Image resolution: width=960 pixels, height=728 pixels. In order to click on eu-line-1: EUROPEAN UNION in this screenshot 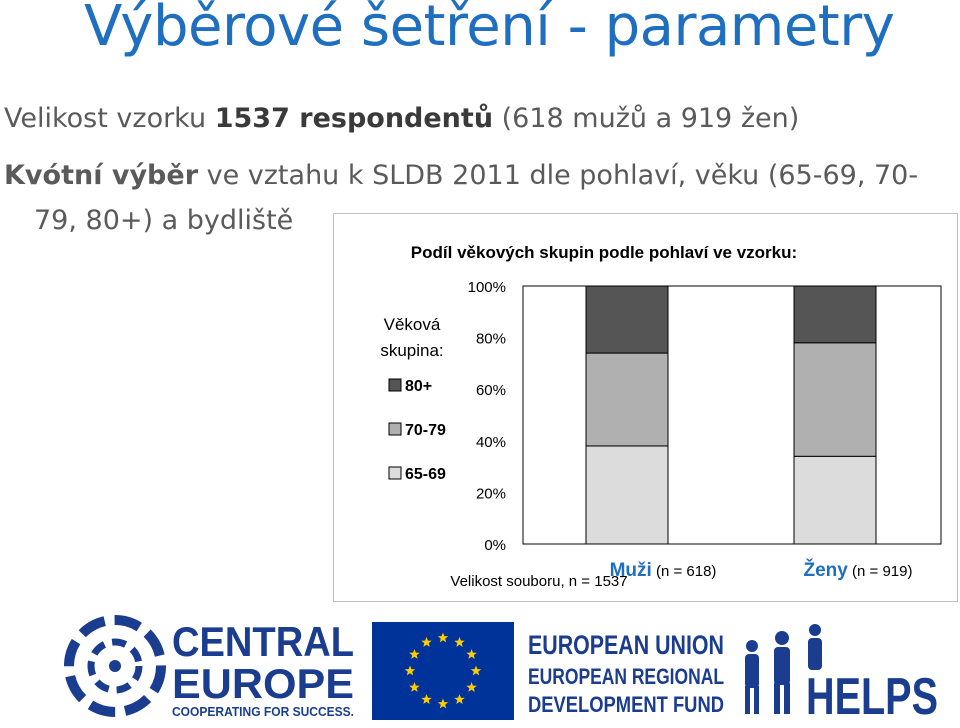, I will do `click(626, 645)`.